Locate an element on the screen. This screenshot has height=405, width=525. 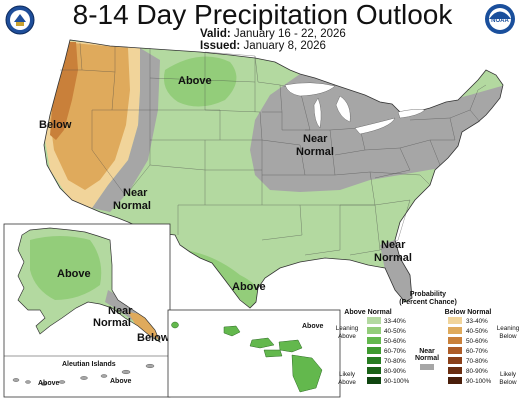
legend-likely-above-1: Likely is located at coordinates (347, 374).